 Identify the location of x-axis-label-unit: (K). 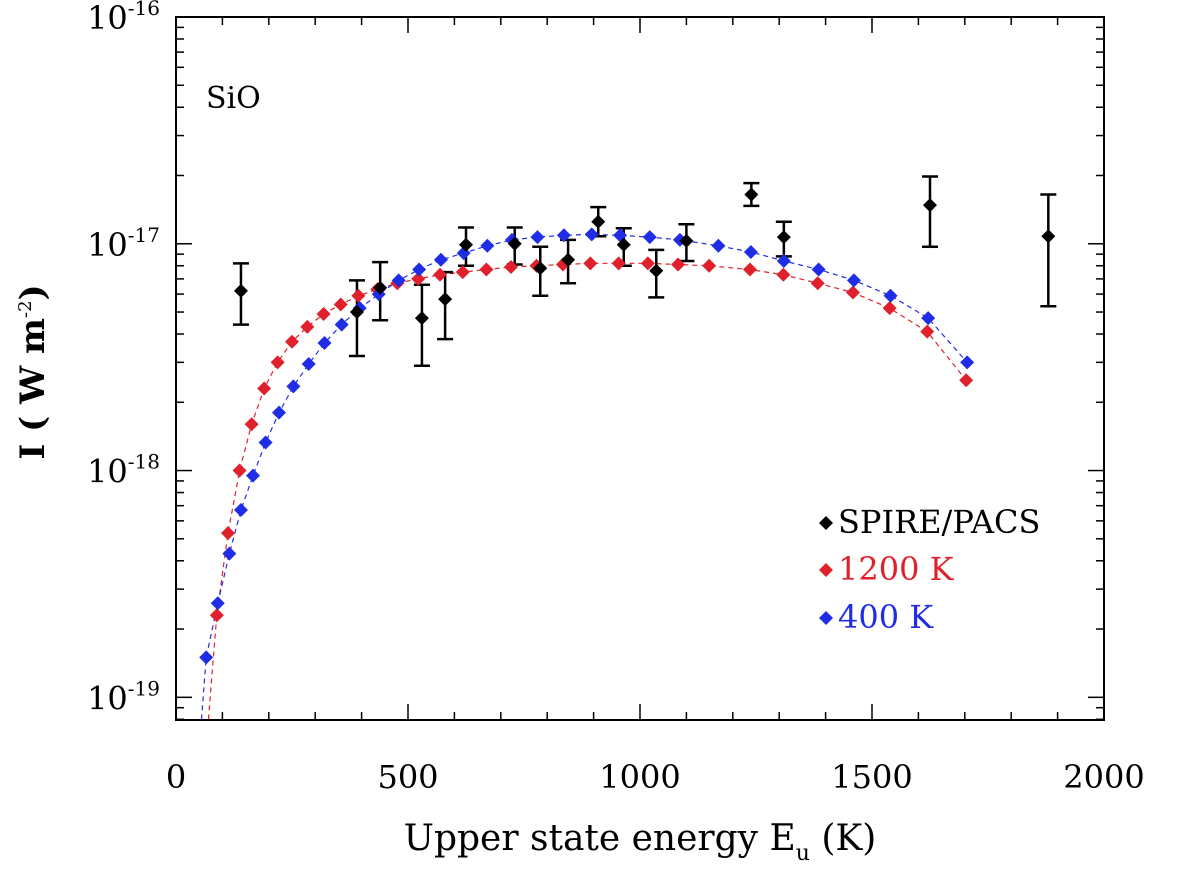
(843, 838).